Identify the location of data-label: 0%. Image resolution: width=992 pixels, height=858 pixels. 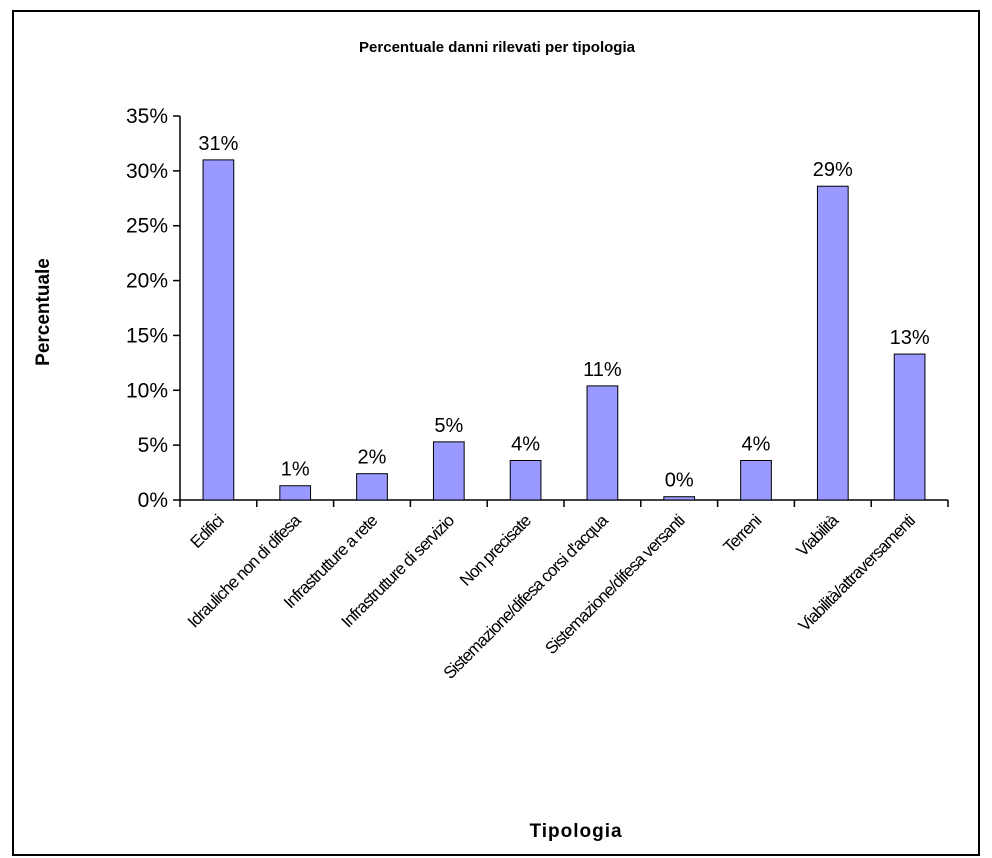
(679, 481).